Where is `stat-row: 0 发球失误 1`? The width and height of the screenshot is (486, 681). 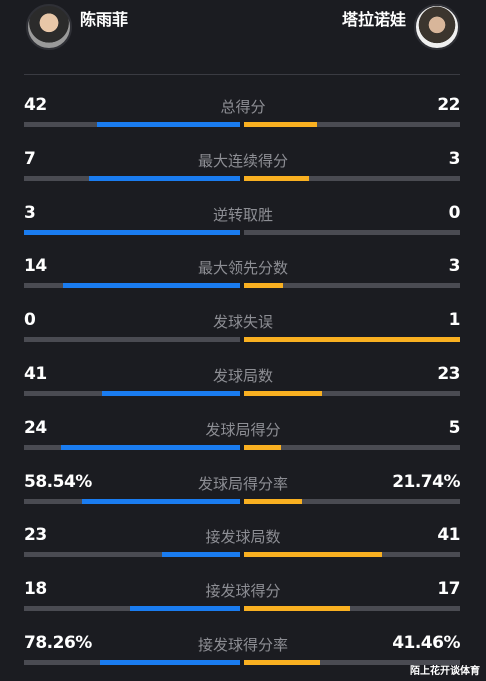
stat-row: 0 发球失误 1 is located at coordinates (243, 330).